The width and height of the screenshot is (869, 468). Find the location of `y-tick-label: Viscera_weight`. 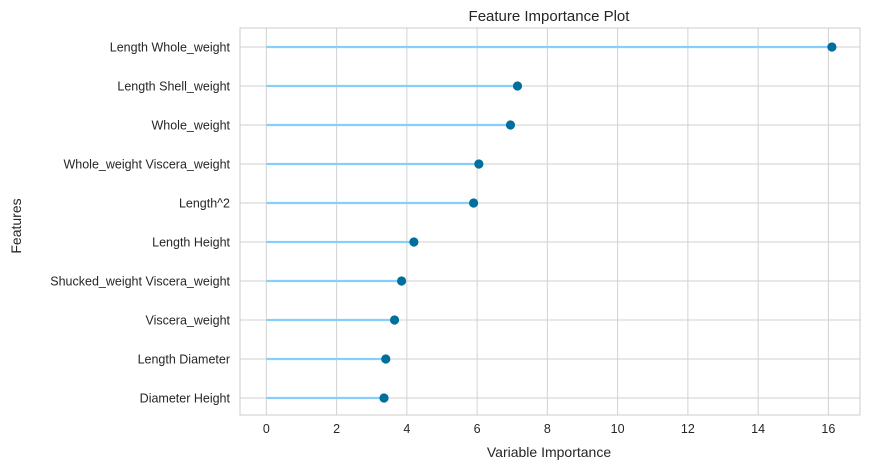

y-tick-label: Viscera_weight is located at coordinates (187, 321).